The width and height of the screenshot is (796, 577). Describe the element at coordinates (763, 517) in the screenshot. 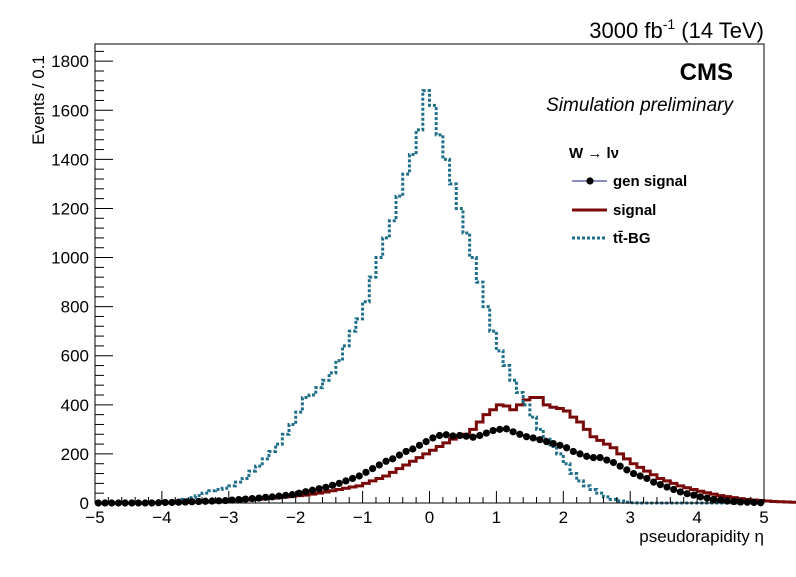

I see `x-tick-label: 5` at that location.